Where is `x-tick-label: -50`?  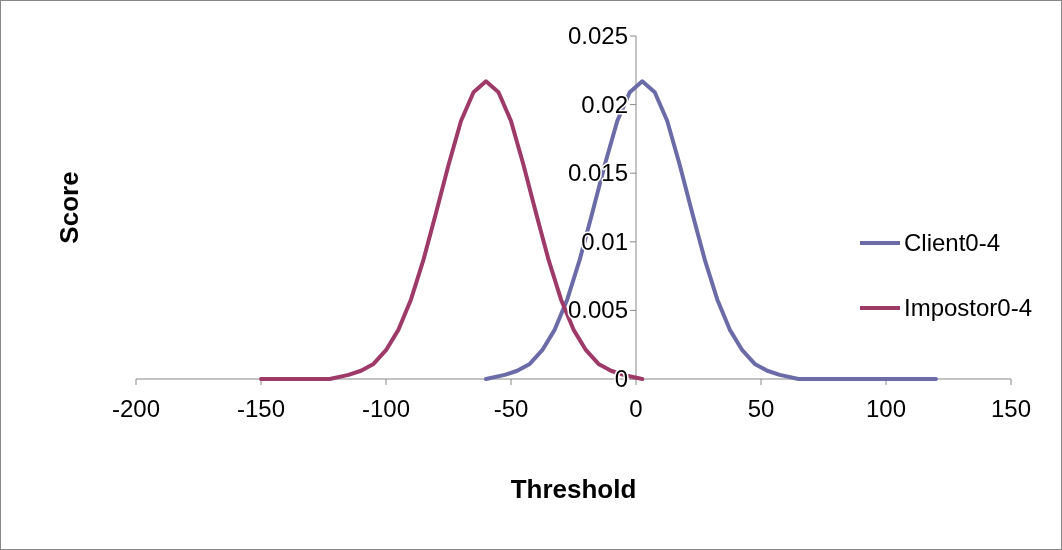 x-tick-label: -50 is located at coordinates (511, 408).